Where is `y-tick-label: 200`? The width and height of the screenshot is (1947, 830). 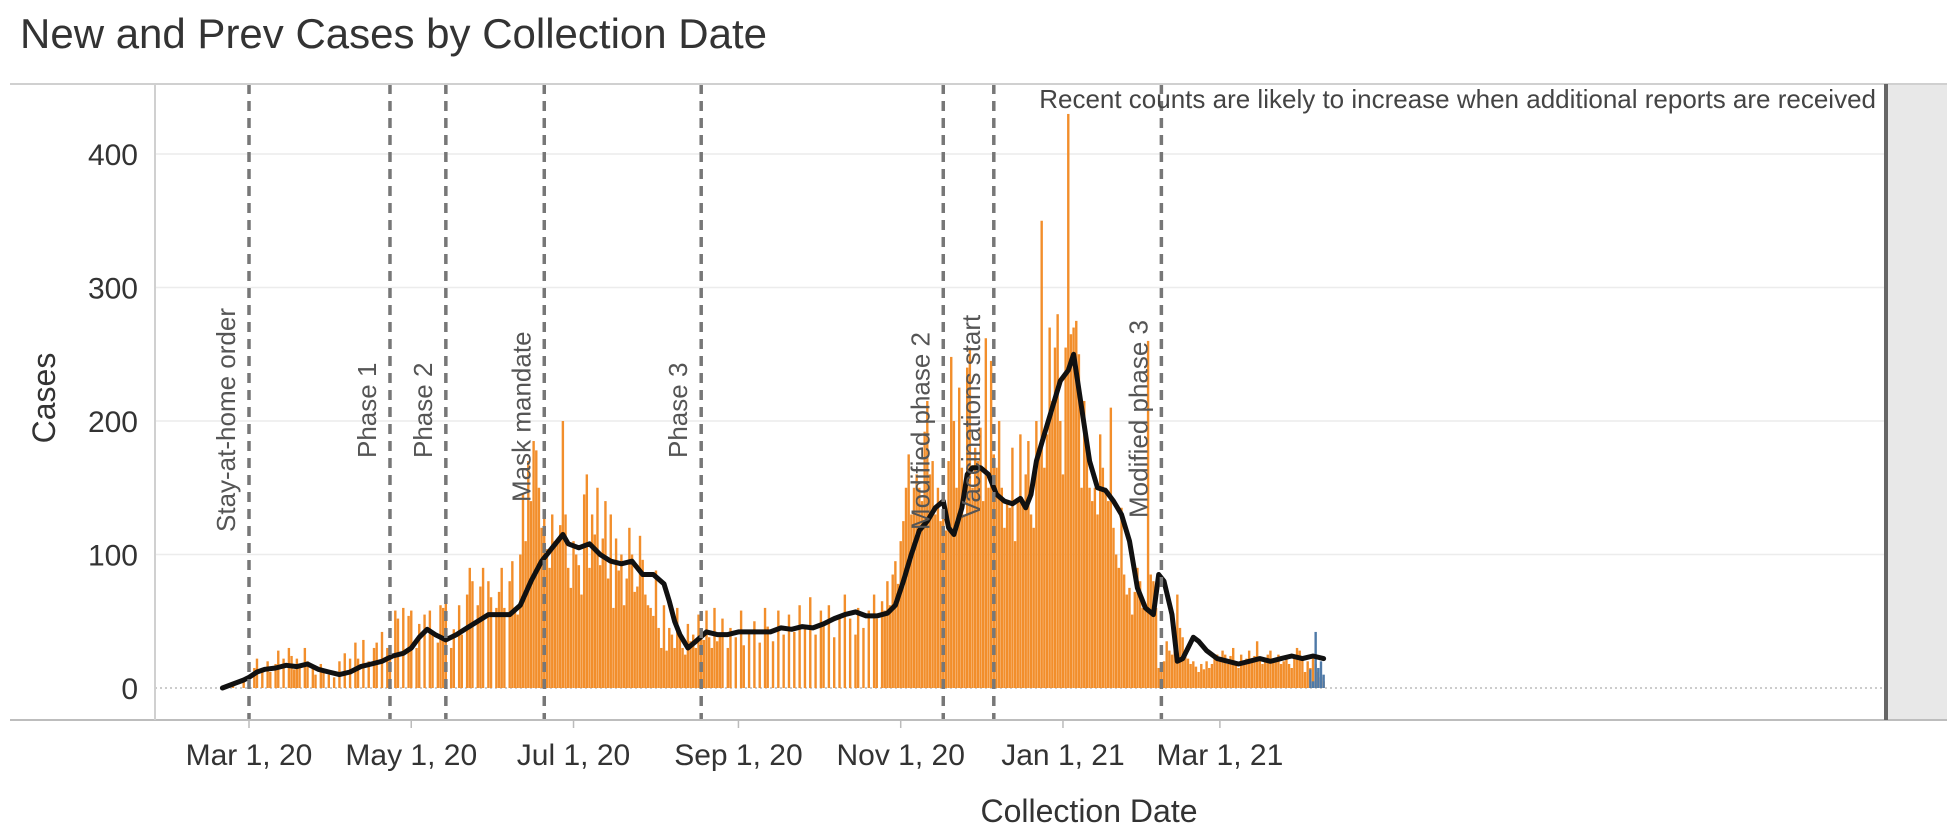 y-tick-label: 200 is located at coordinates (113, 422).